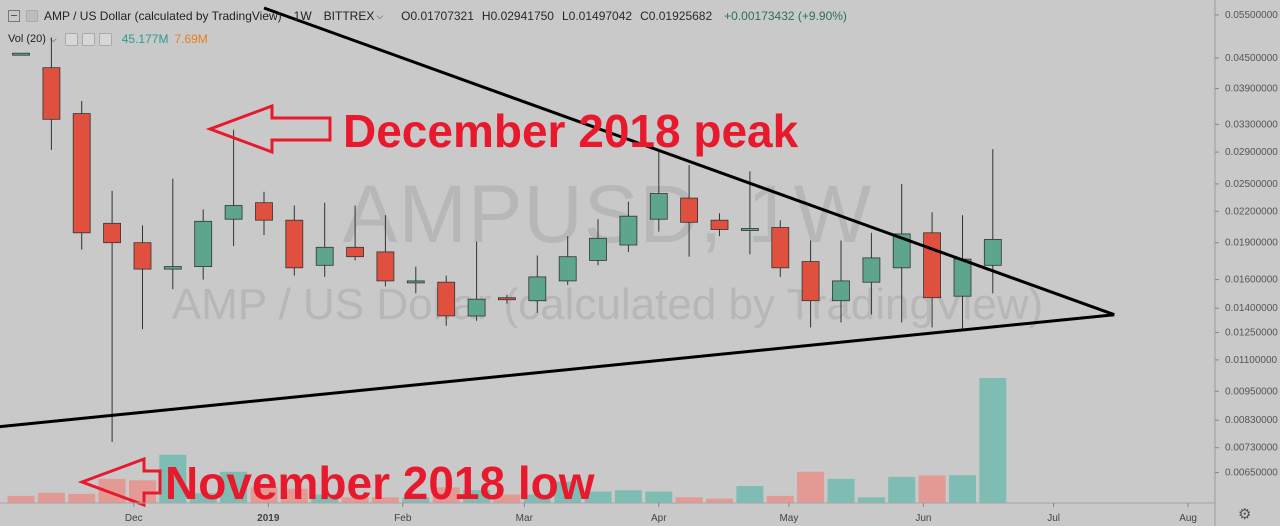 The height and width of the screenshot is (526, 1280). I want to click on time-tick-7: Jul, so click(1053, 518).